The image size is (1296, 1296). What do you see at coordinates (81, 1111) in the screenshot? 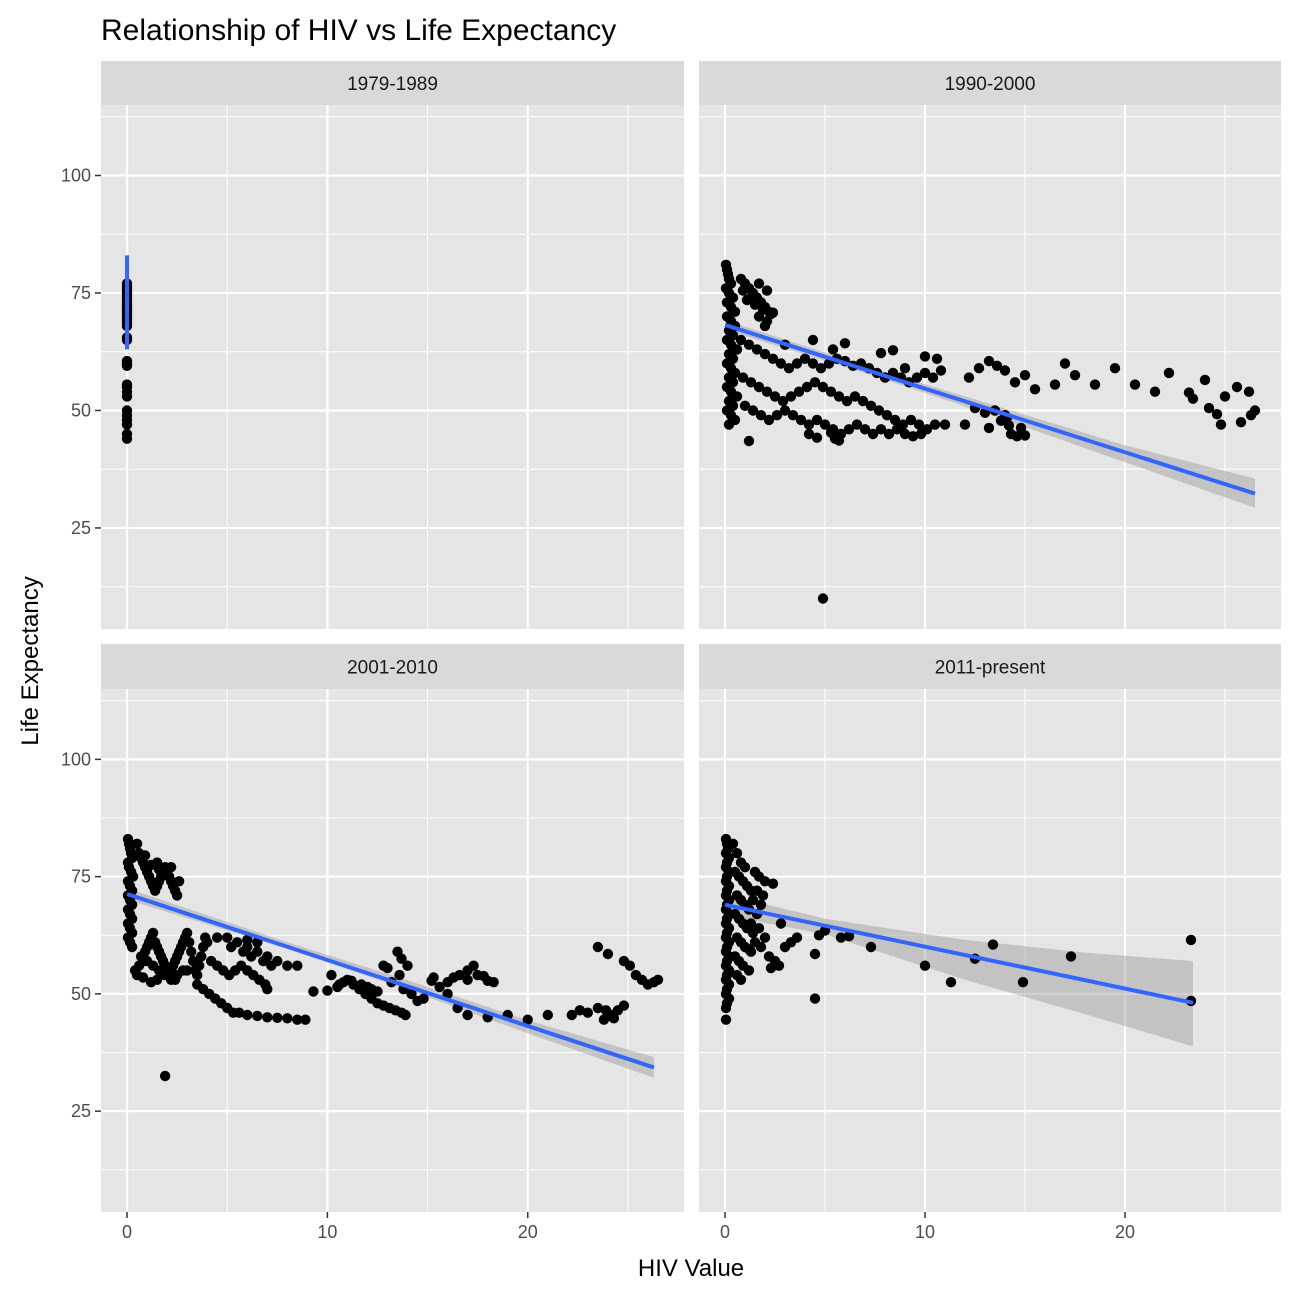
I see `y-tick-label: 25` at bounding box center [81, 1111].